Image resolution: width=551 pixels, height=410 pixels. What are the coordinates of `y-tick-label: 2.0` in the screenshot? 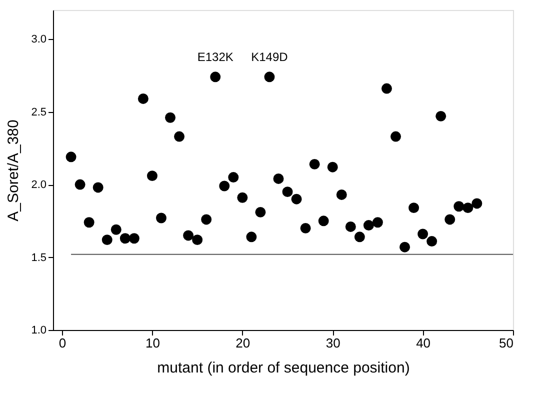 It's located at (38, 185).